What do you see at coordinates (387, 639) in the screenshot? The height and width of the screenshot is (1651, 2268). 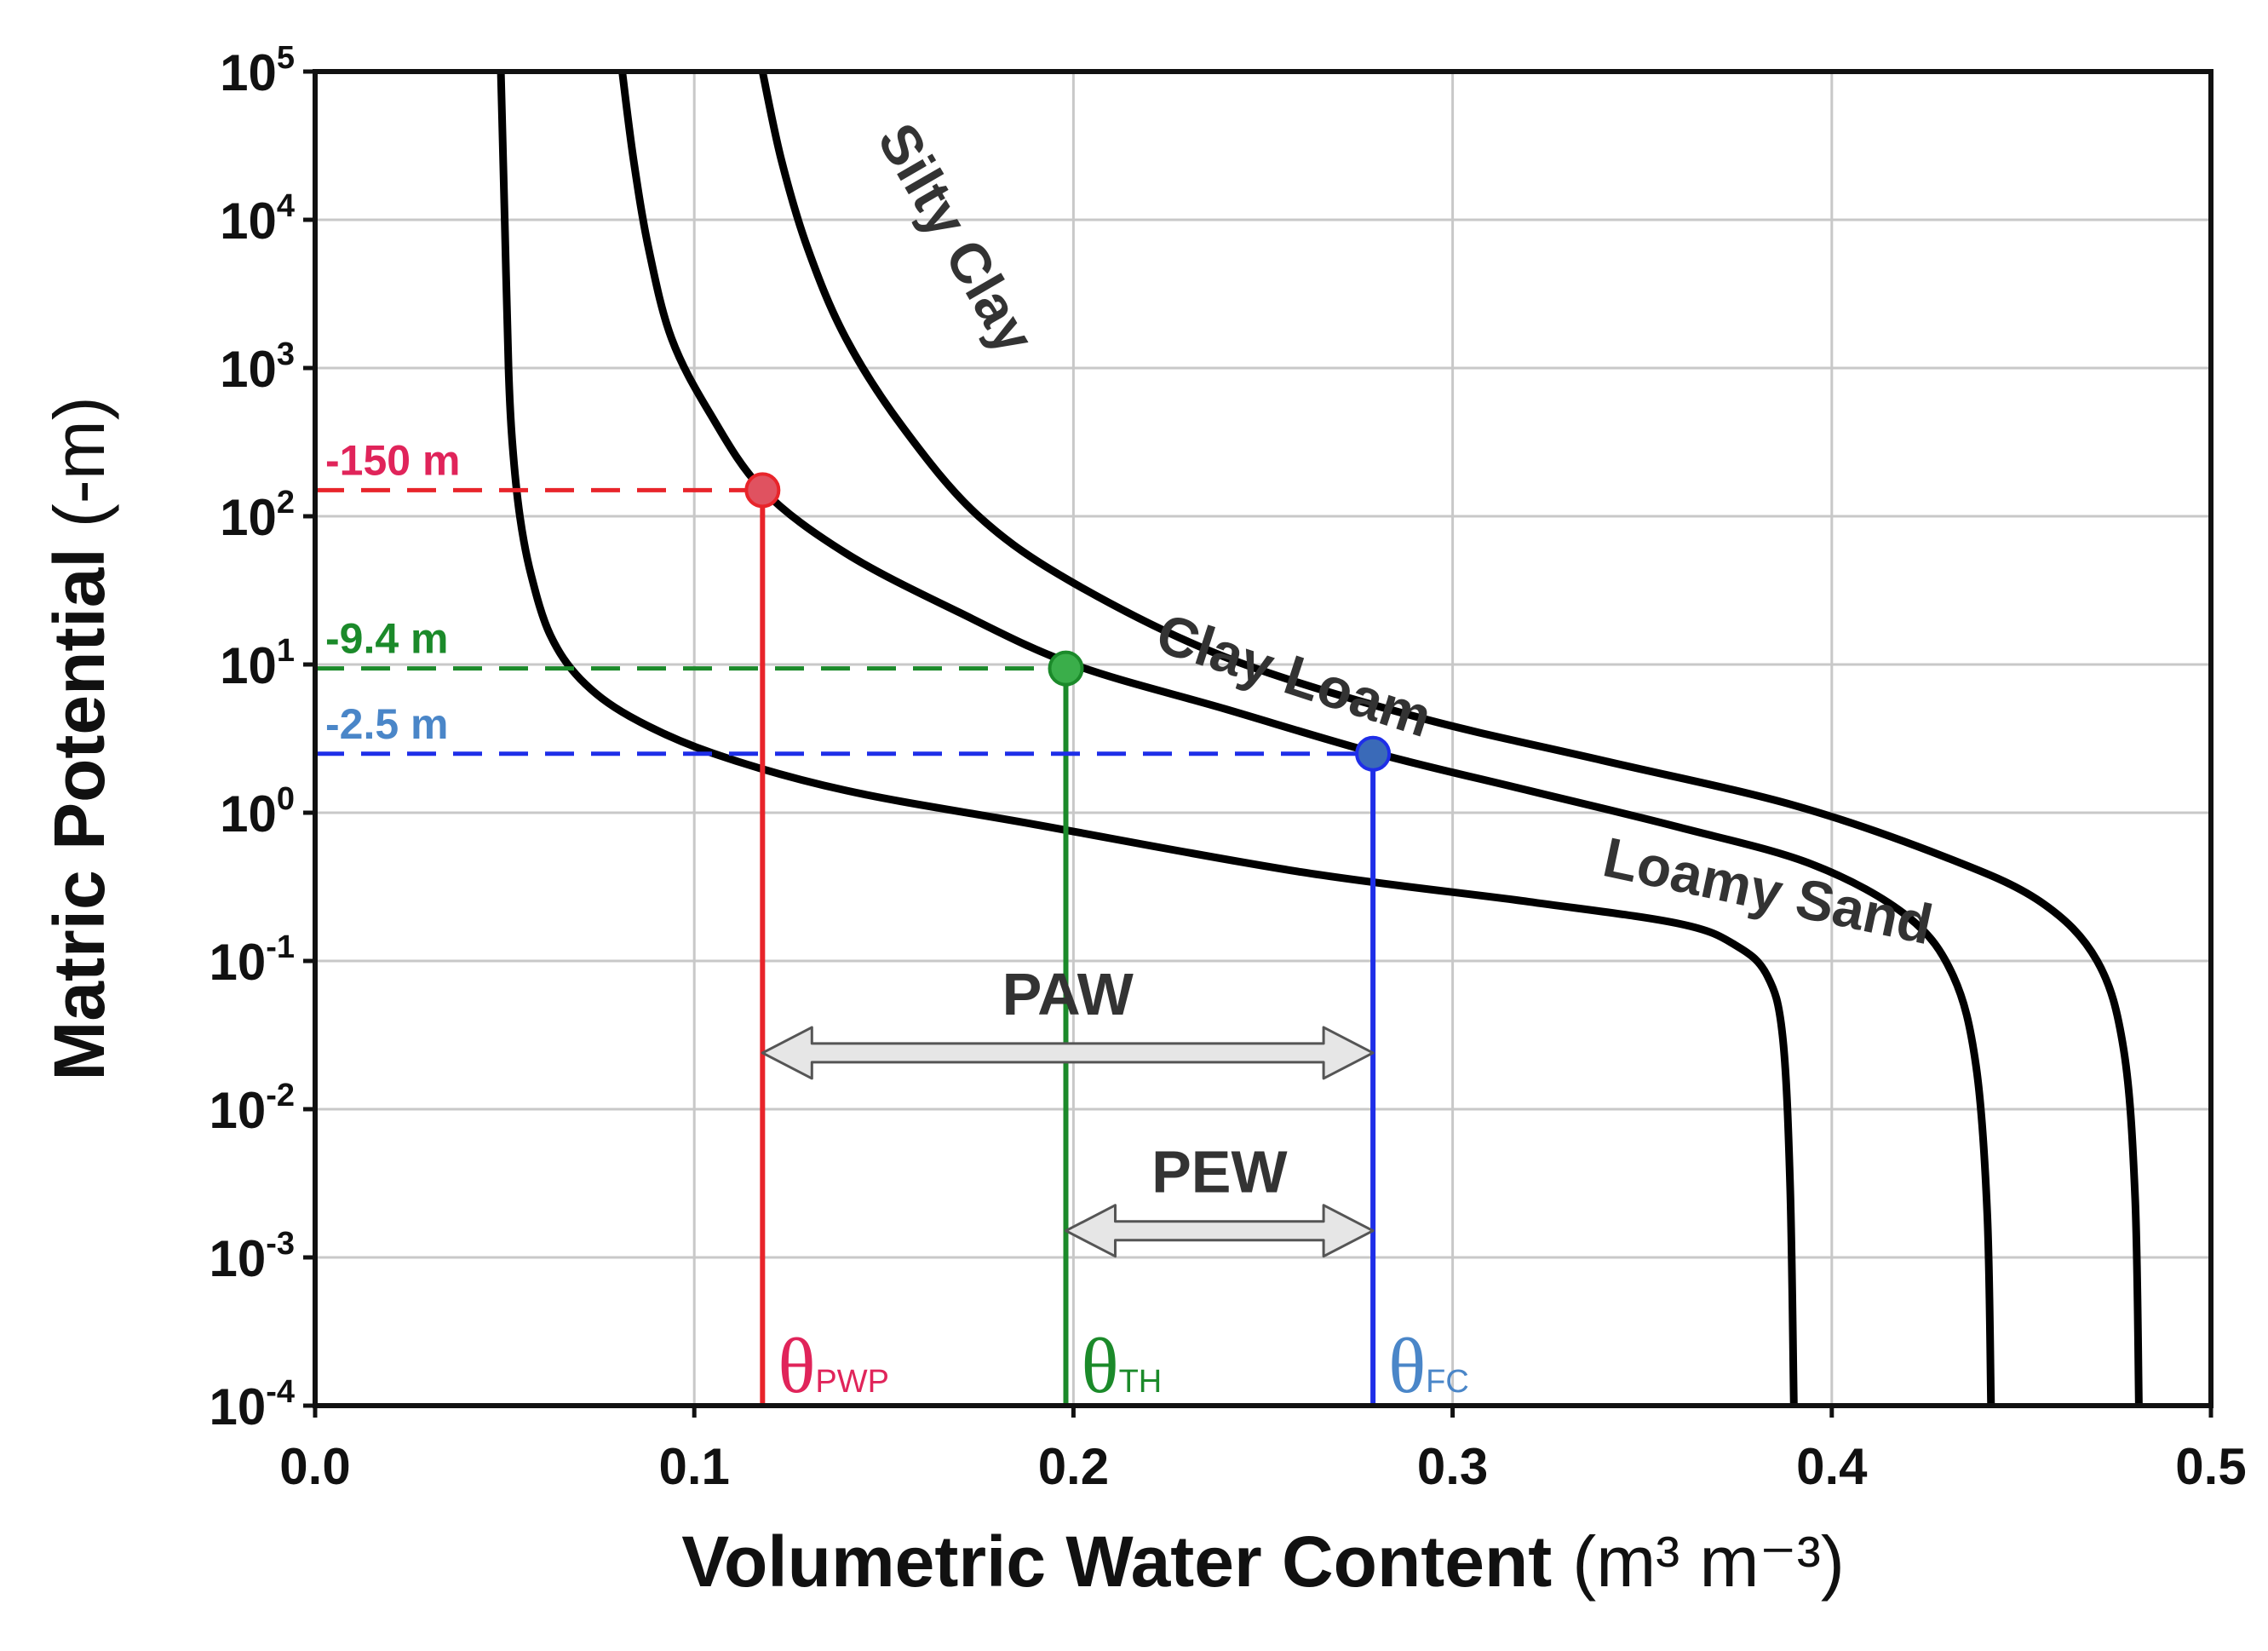 I see `psi-label-th: -9.4 m` at bounding box center [387, 639].